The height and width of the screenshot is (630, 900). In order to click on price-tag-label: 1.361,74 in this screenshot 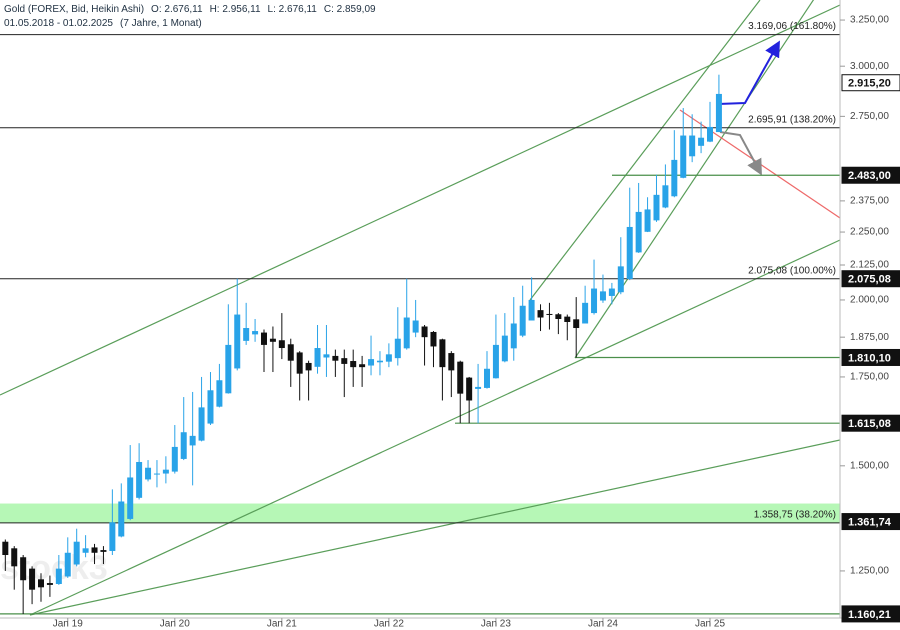, I will do `click(870, 522)`.